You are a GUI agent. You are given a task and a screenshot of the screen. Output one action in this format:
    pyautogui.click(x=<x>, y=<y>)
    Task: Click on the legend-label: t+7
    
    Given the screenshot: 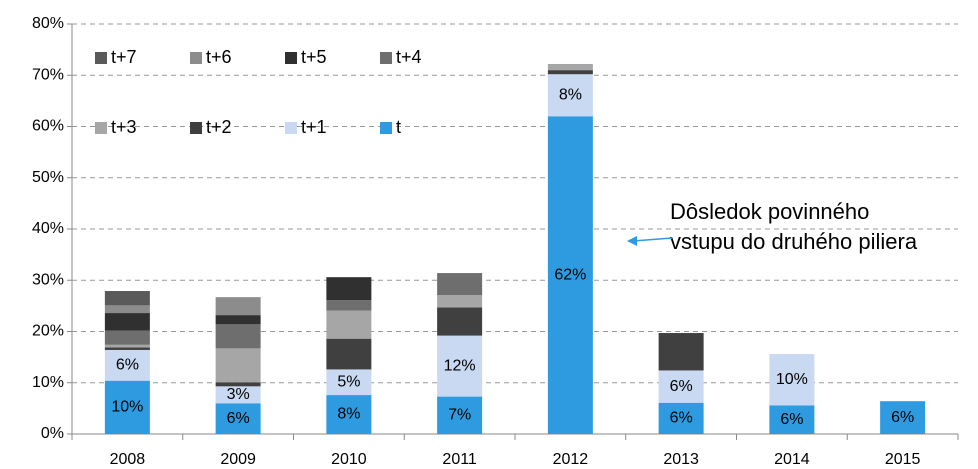 What is the action you would take?
    pyautogui.click(x=124, y=57)
    